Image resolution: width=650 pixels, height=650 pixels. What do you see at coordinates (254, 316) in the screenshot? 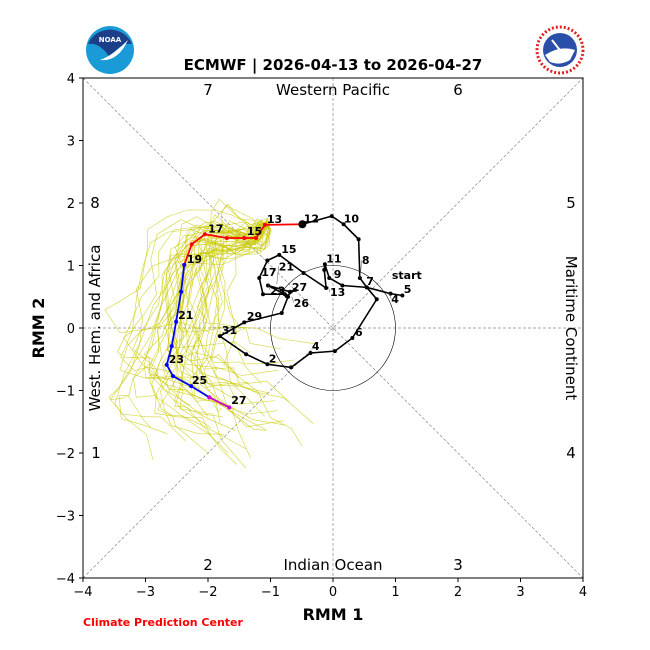
I see `date-label: 29` at bounding box center [254, 316].